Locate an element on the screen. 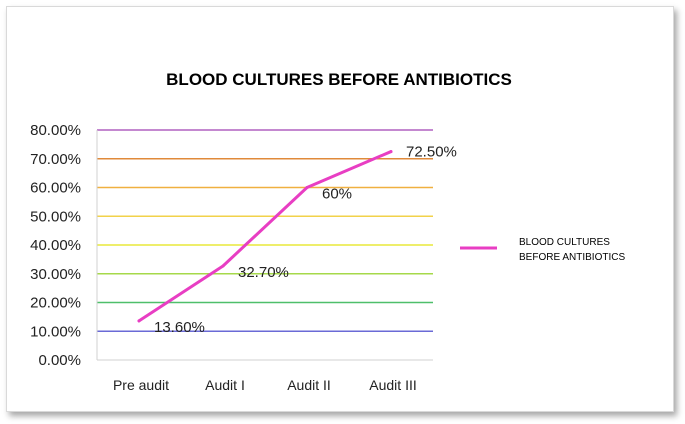 This screenshot has width=685, height=424. chart-title: BLOOD CULTURES BEFORE ANTIBIOTICS is located at coordinates (339, 79).